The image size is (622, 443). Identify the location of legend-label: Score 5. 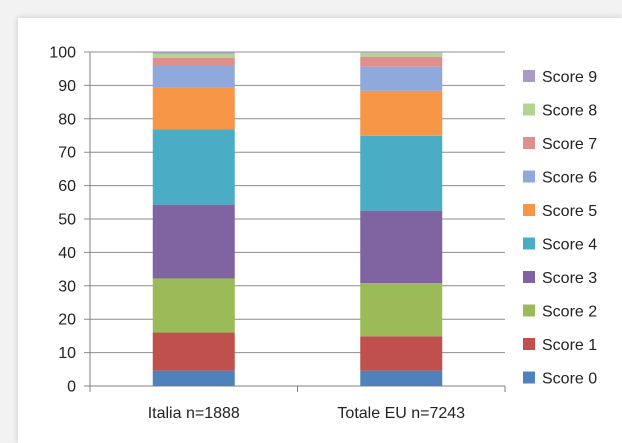
(569, 211).